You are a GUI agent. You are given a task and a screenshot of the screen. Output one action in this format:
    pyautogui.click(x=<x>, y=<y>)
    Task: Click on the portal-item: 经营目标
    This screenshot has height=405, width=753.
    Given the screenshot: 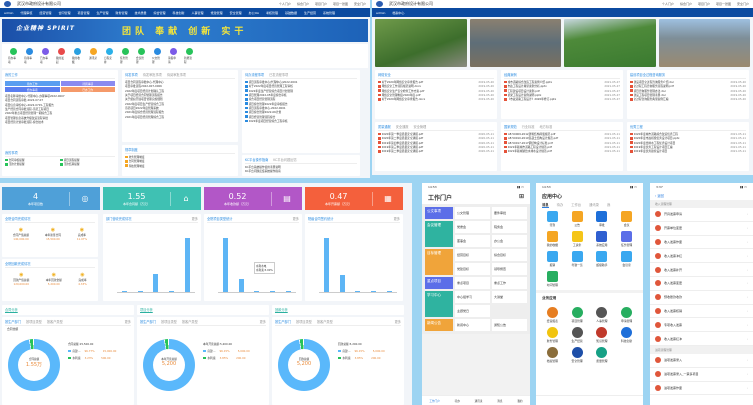 What is the action you would take?
    pyautogui.click(x=472, y=255)
    